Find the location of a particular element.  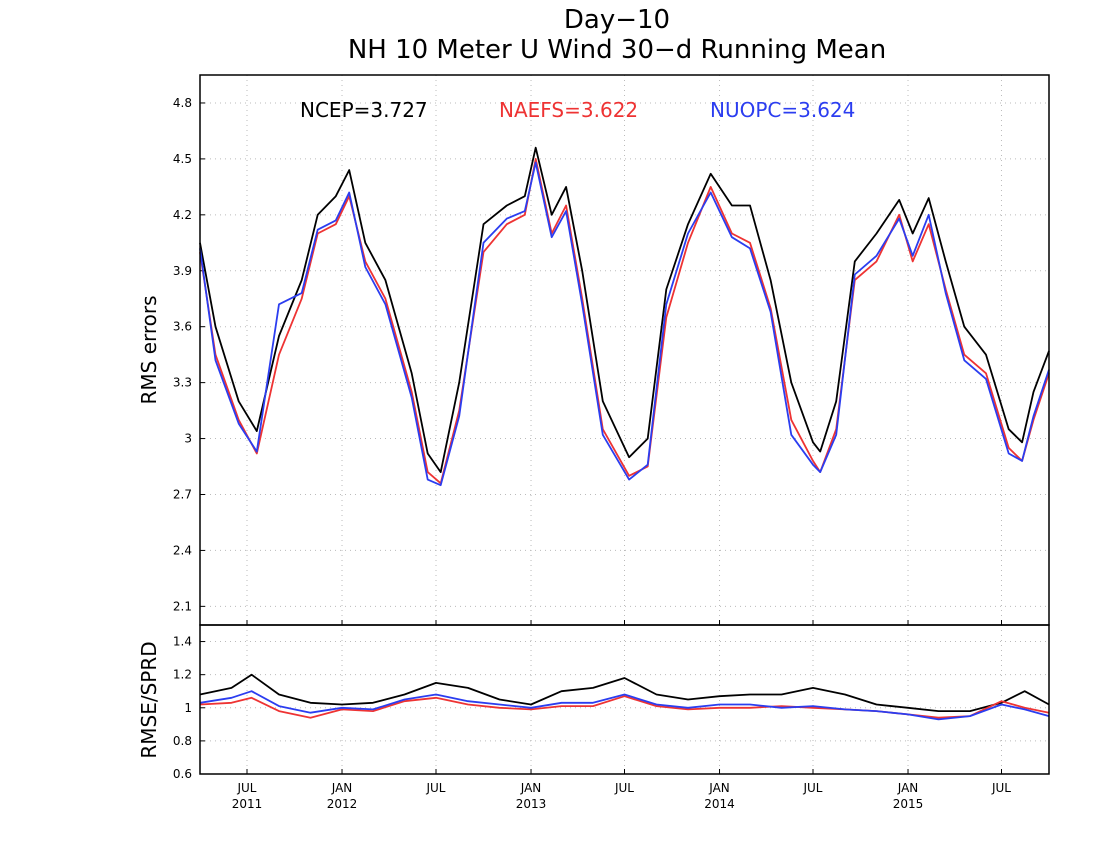

bottom-plot-frame is located at coordinates (624, 699).